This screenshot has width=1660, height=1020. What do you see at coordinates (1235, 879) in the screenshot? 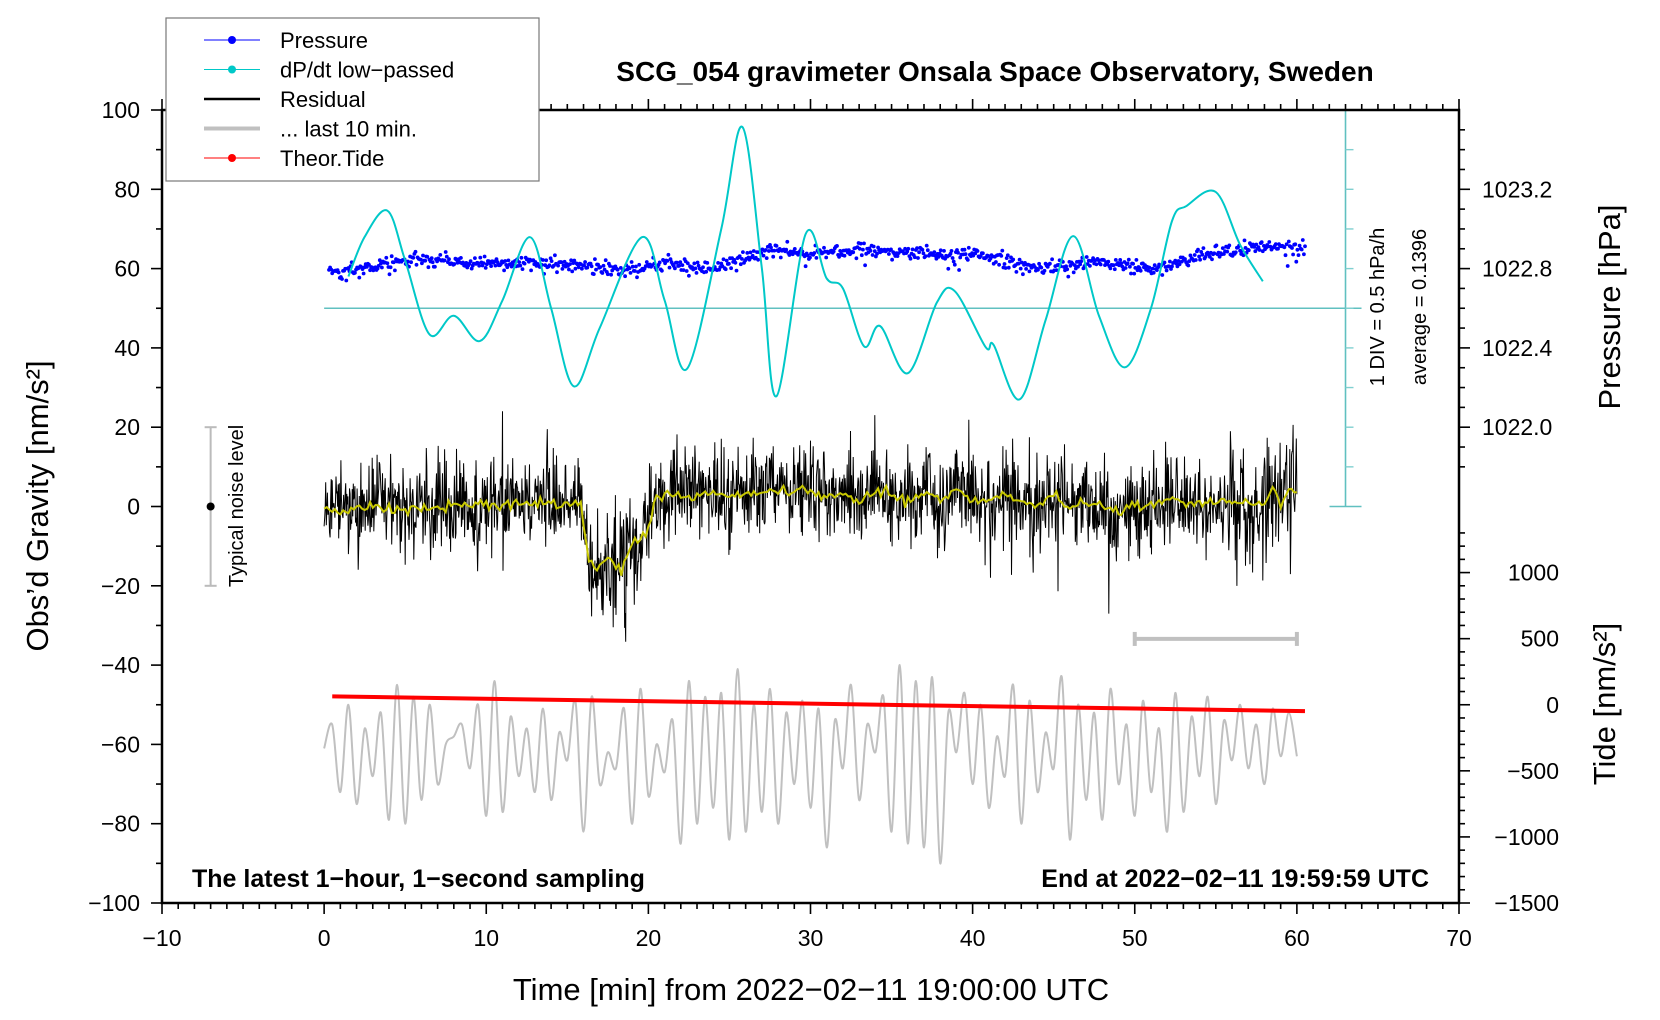
I see `footer-end-time: End at 2022−02−11 19:59:59 UTC` at bounding box center [1235, 879].